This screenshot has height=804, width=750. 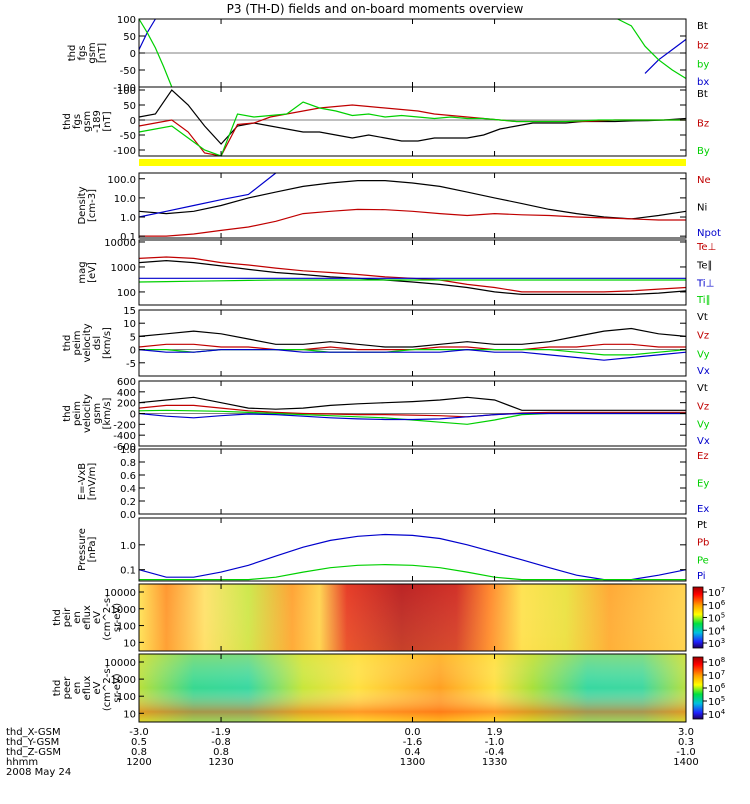 I want to click on series-density-Ne, so click(x=412, y=222).